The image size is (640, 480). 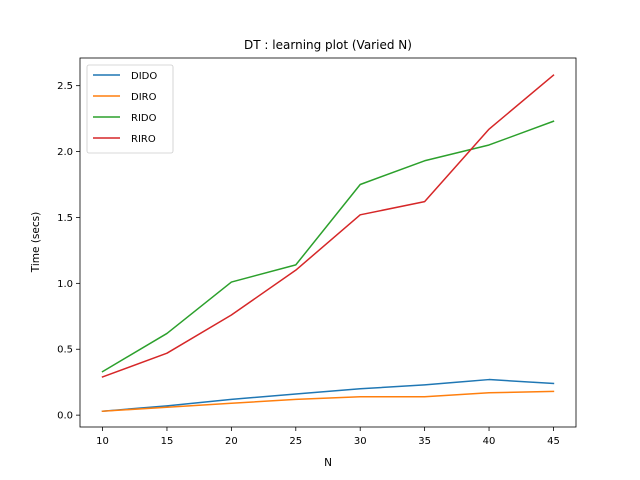 What do you see at coordinates (65, 284) in the screenshot?
I see `y-tick-label: 1.0` at bounding box center [65, 284].